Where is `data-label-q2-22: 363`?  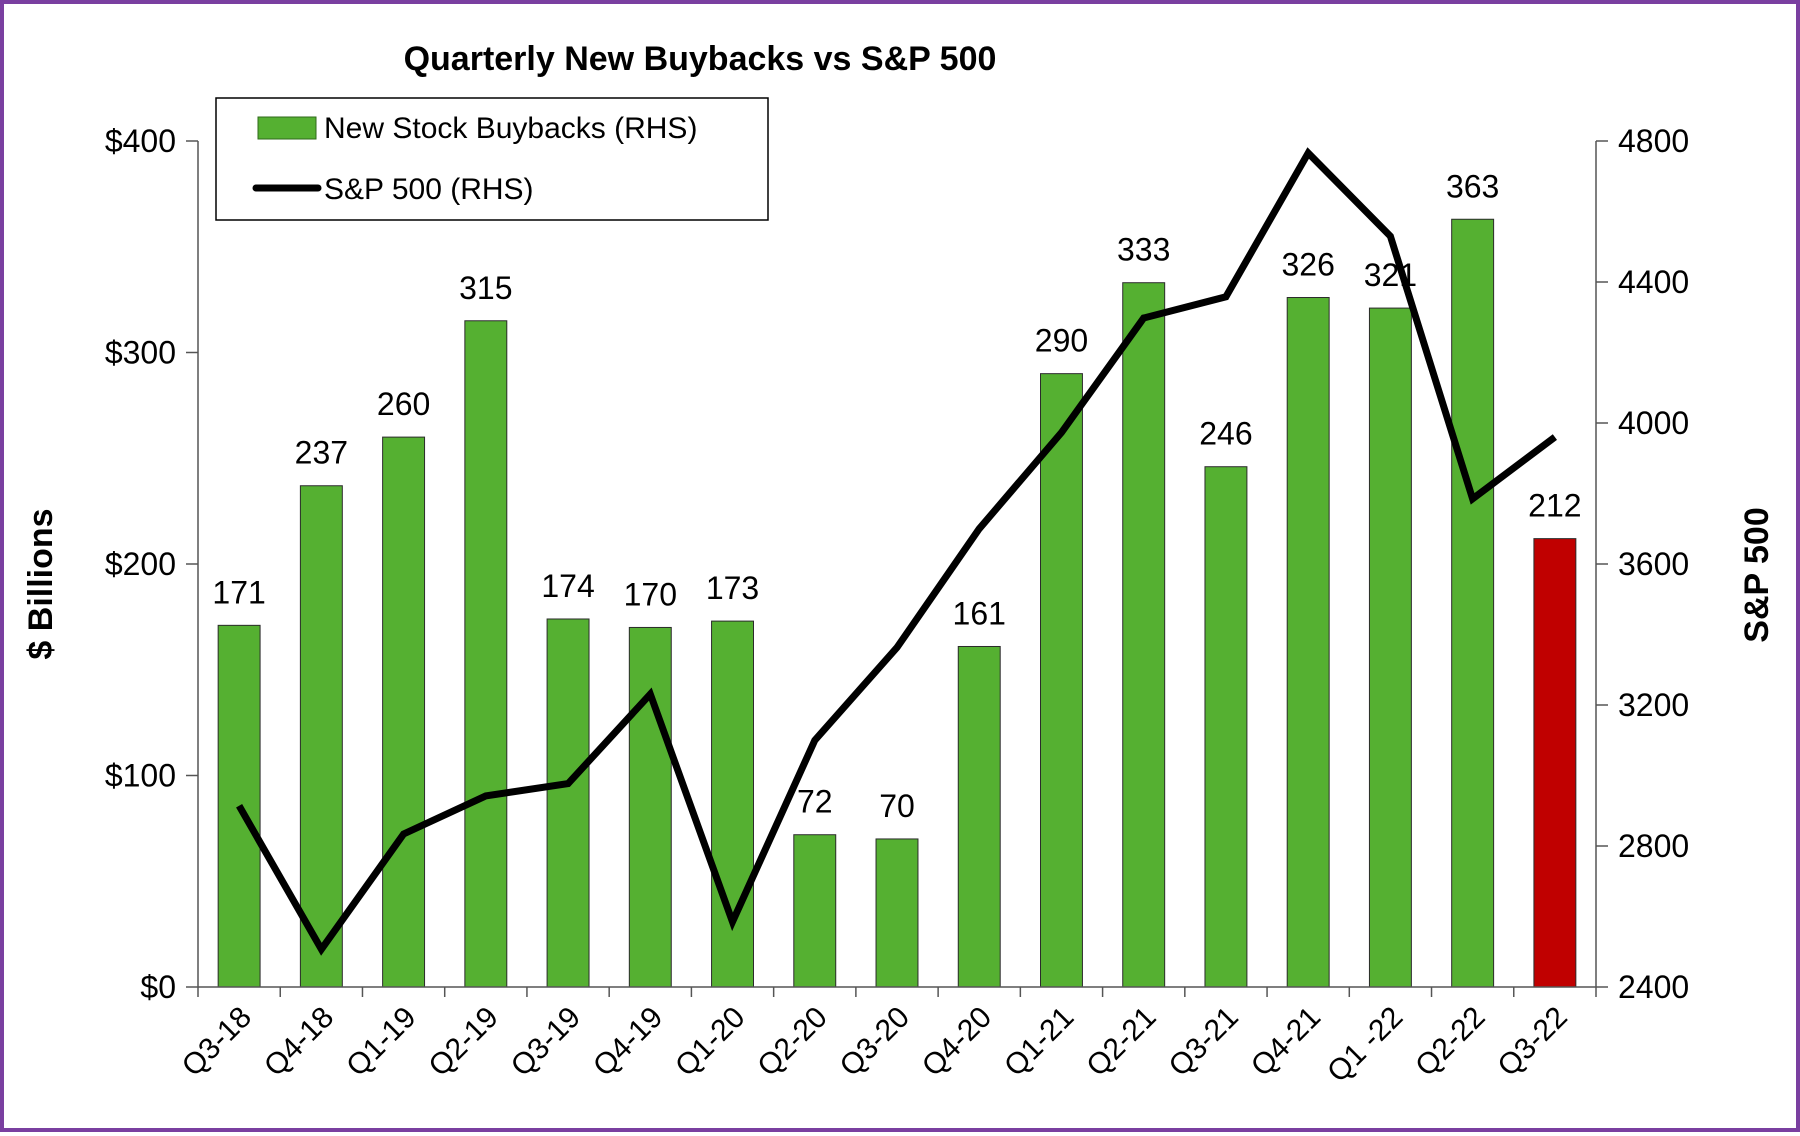 data-label-q2-22: 363 is located at coordinates (1472, 186).